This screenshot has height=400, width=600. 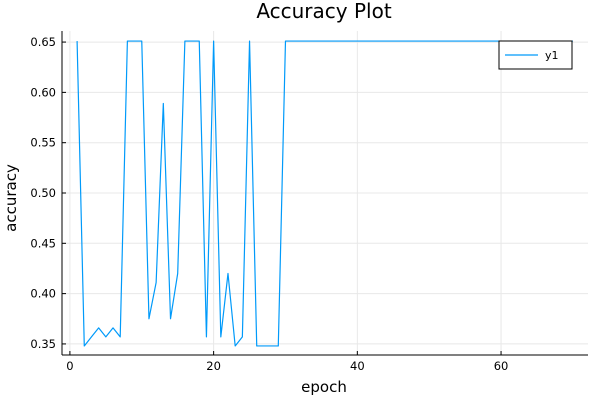 I want to click on y-tick-label: 0.35, so click(x=43, y=344).